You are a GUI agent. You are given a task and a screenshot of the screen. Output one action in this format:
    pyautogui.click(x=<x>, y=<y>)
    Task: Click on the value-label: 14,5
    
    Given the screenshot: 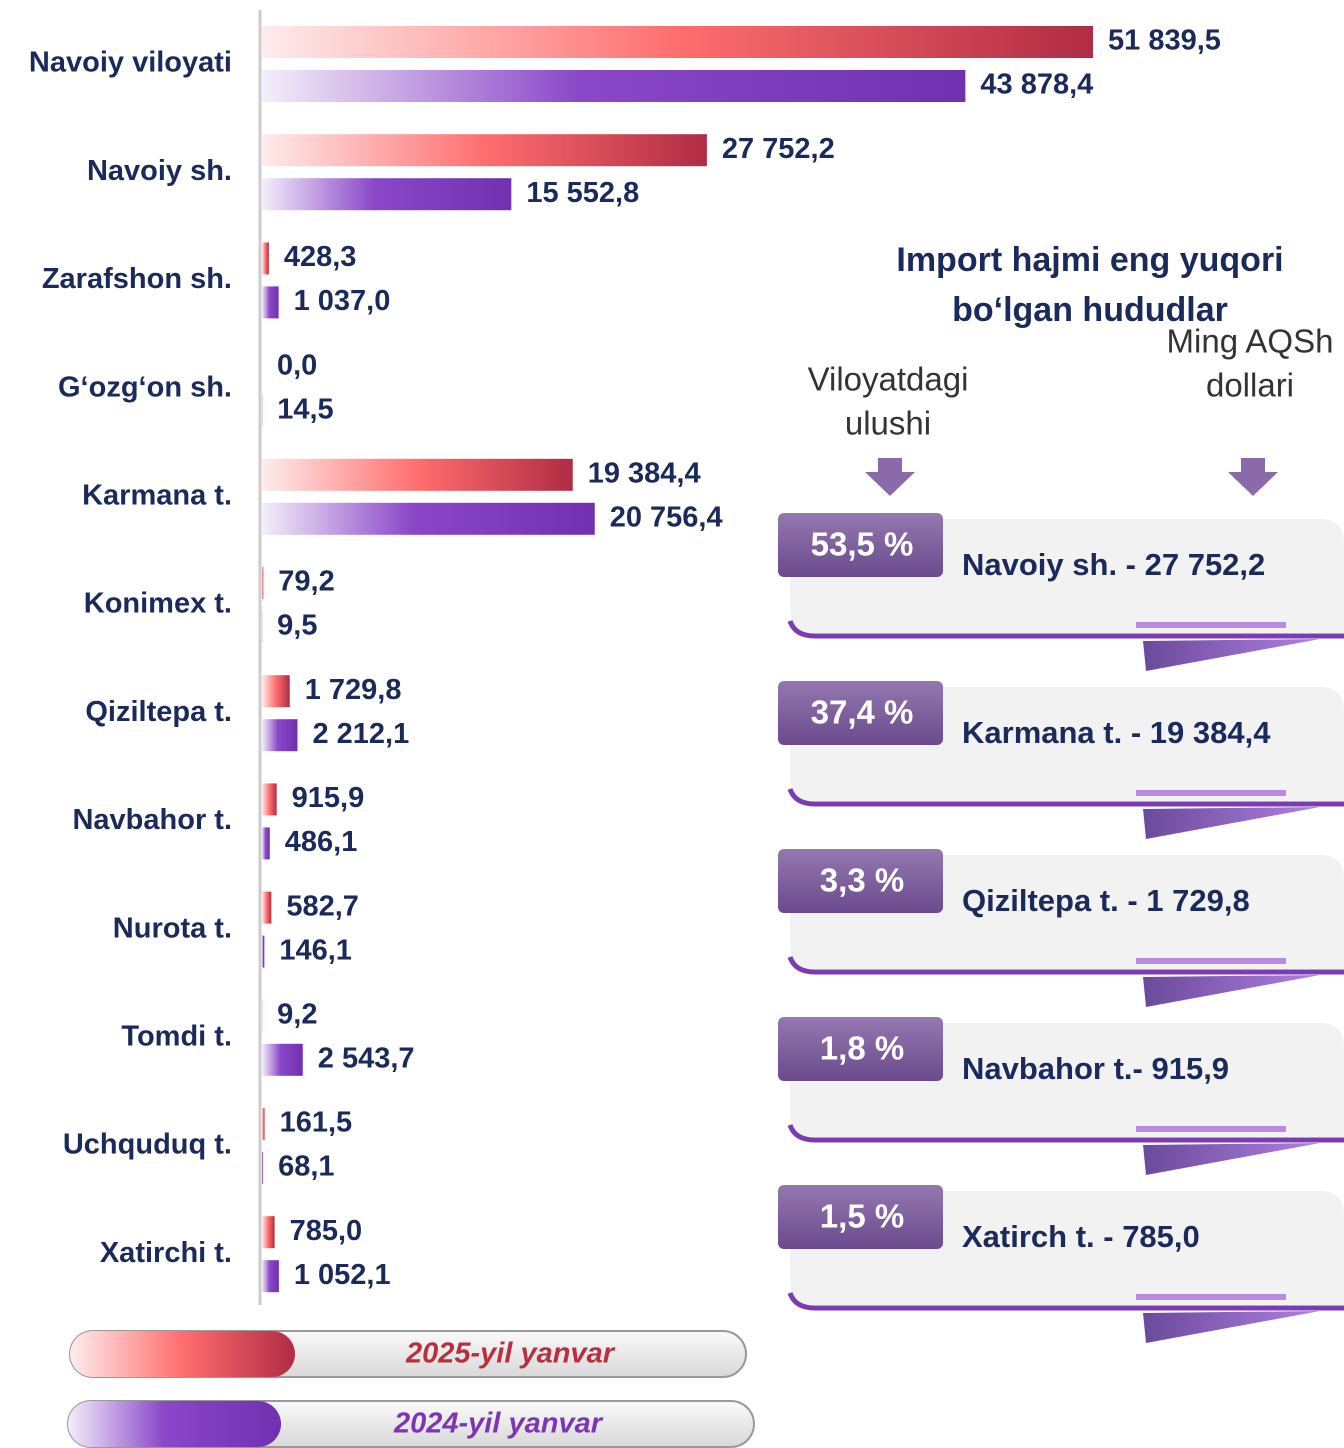 What is the action you would take?
    pyautogui.click(x=305, y=409)
    